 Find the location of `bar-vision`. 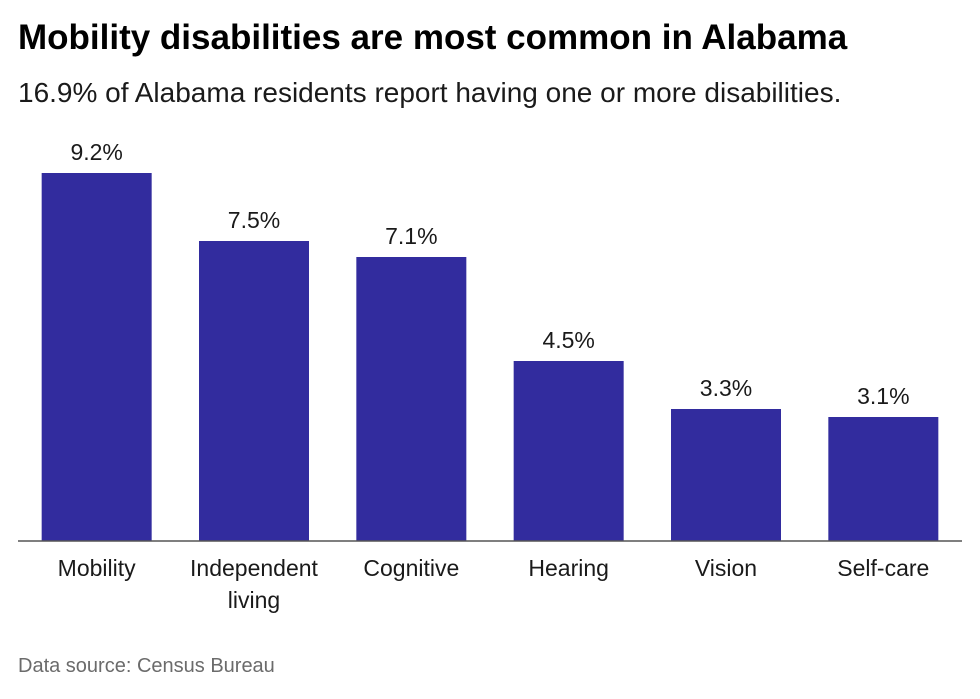

bar-vision is located at coordinates (726, 475).